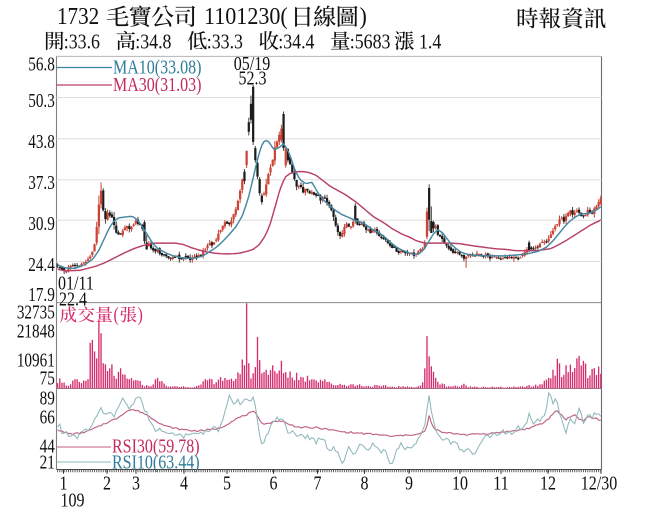 Image resolution: width=656 pixels, height=525 pixels. Describe the element at coordinates (36, 359) in the screenshot. I see `svg-text: 10961` at that location.